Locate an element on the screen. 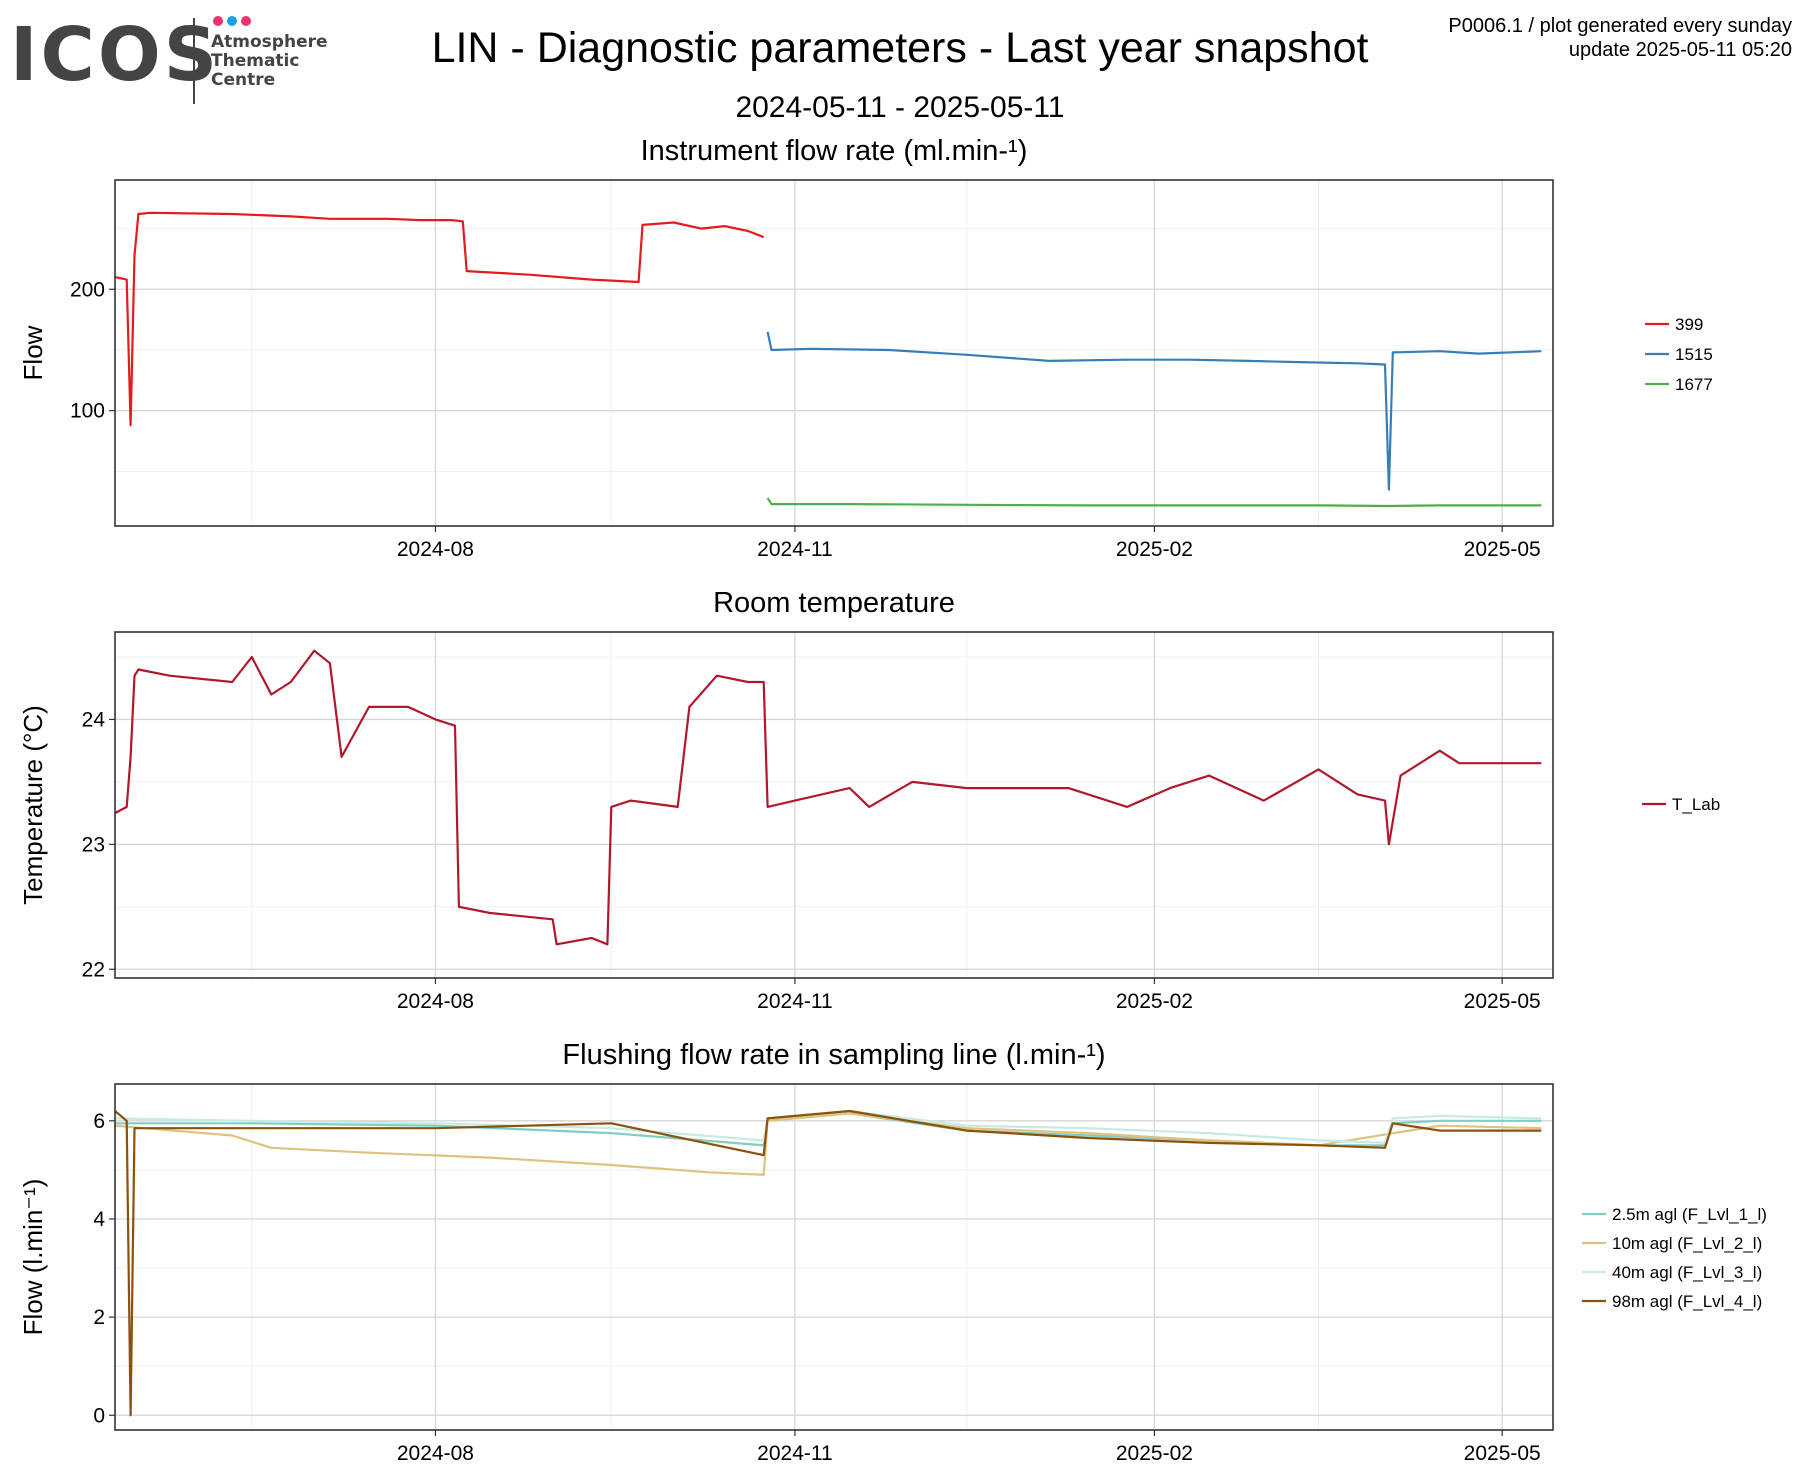 This screenshot has height=1470, width=1800. legend-label: 10m agl (F_Lvl_2_l) is located at coordinates (1687, 1243).